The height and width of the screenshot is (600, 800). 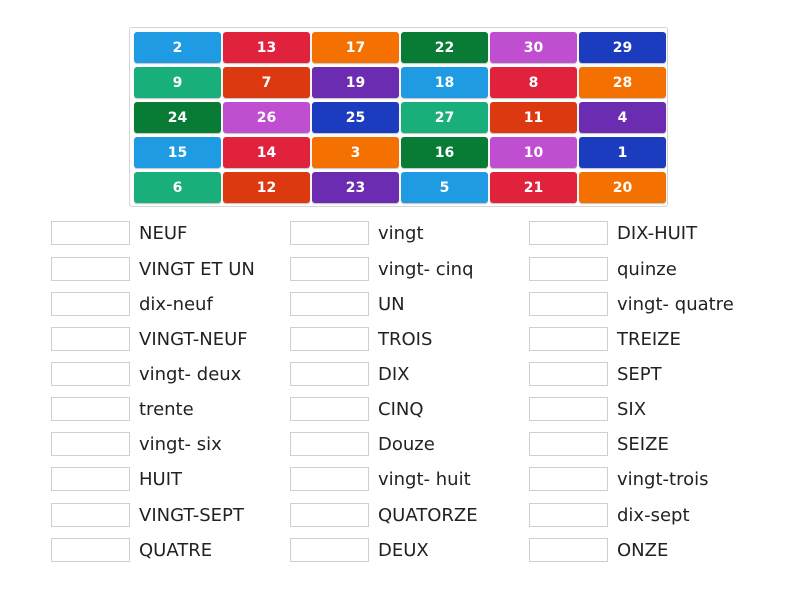 What do you see at coordinates (197, 269) in the screenshot?
I see `word-label: VINGT ET UN` at bounding box center [197, 269].